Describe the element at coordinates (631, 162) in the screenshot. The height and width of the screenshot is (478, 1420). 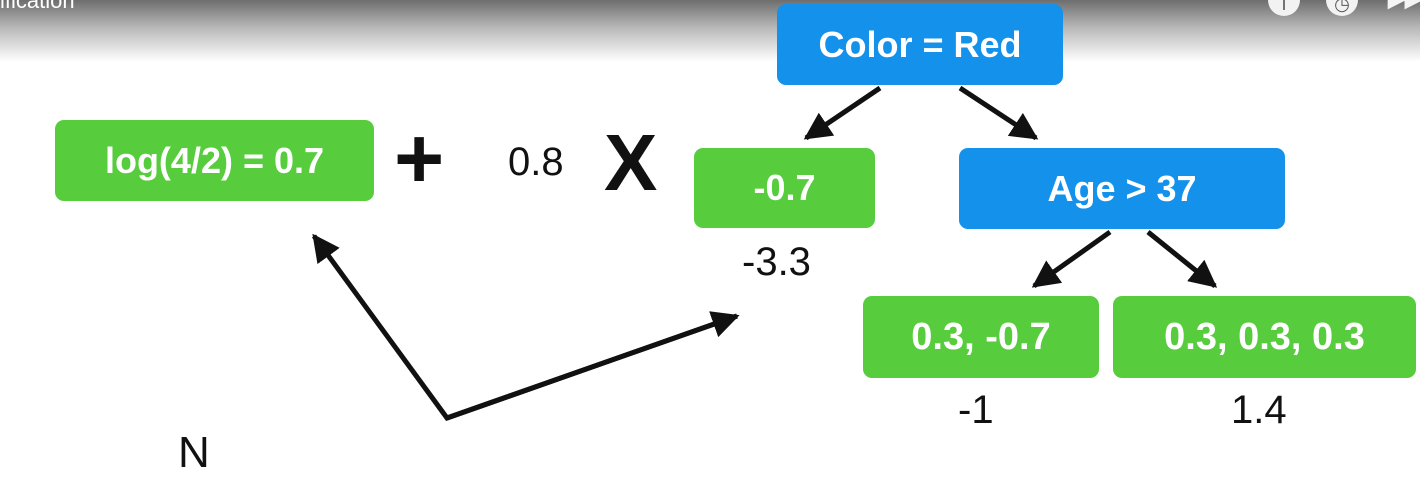
I see `times-sign: X` at that location.